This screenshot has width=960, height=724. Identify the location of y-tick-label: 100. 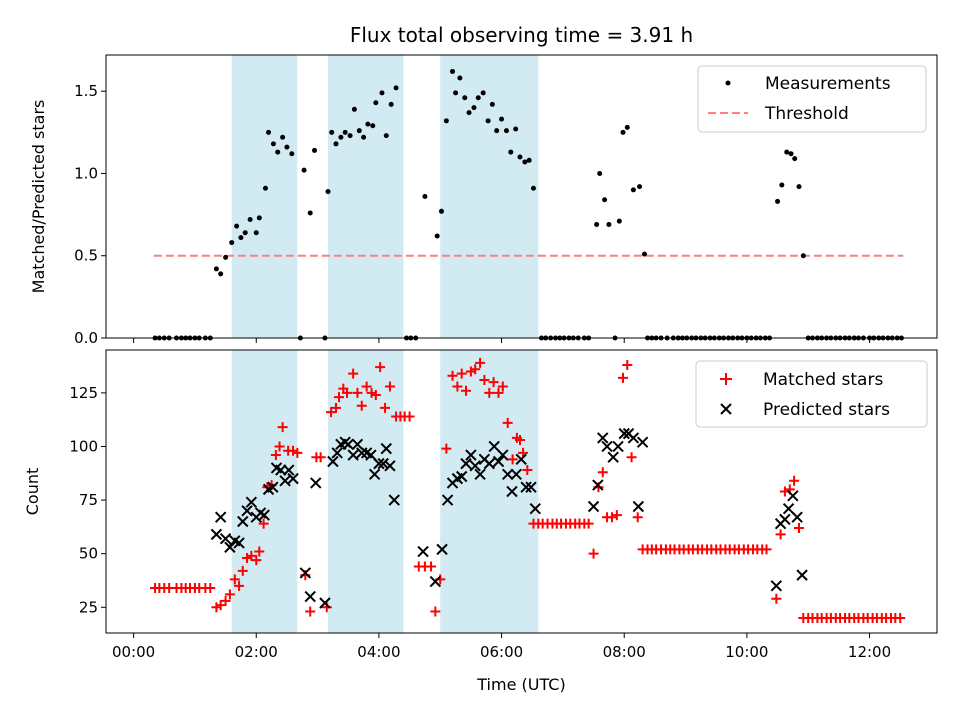
(83, 446).